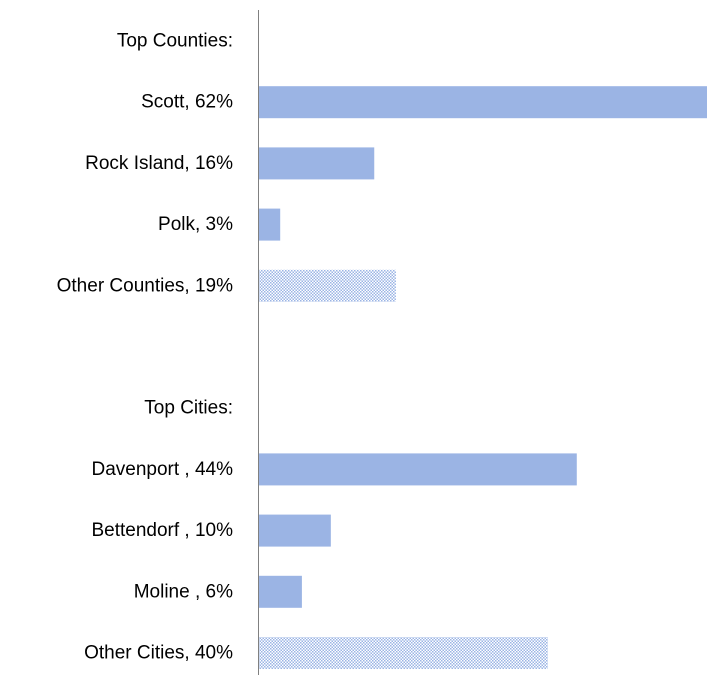 Image resolution: width=707 pixels, height=675 pixels. What do you see at coordinates (162, 469) in the screenshot?
I see `category-label: Davenport , 44%` at bounding box center [162, 469].